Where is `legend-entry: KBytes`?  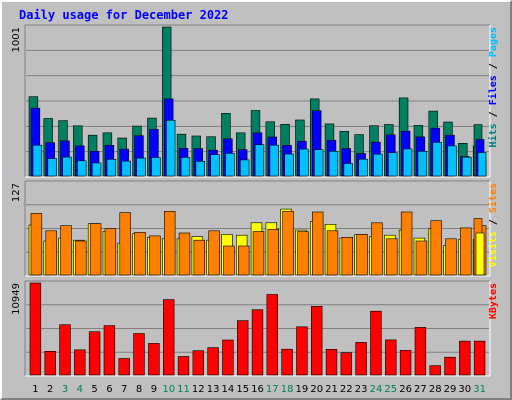
legend-entry: KBytes is located at coordinates (493, 301).